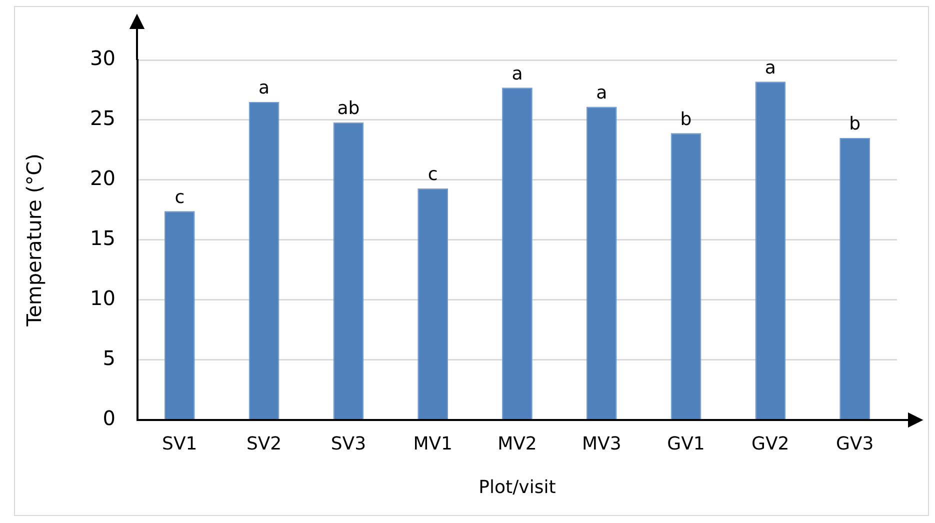 Image resolution: width=935 pixels, height=523 pixels. What do you see at coordinates (348, 443) in the screenshot?
I see `x-tick-label: SV3` at bounding box center [348, 443].